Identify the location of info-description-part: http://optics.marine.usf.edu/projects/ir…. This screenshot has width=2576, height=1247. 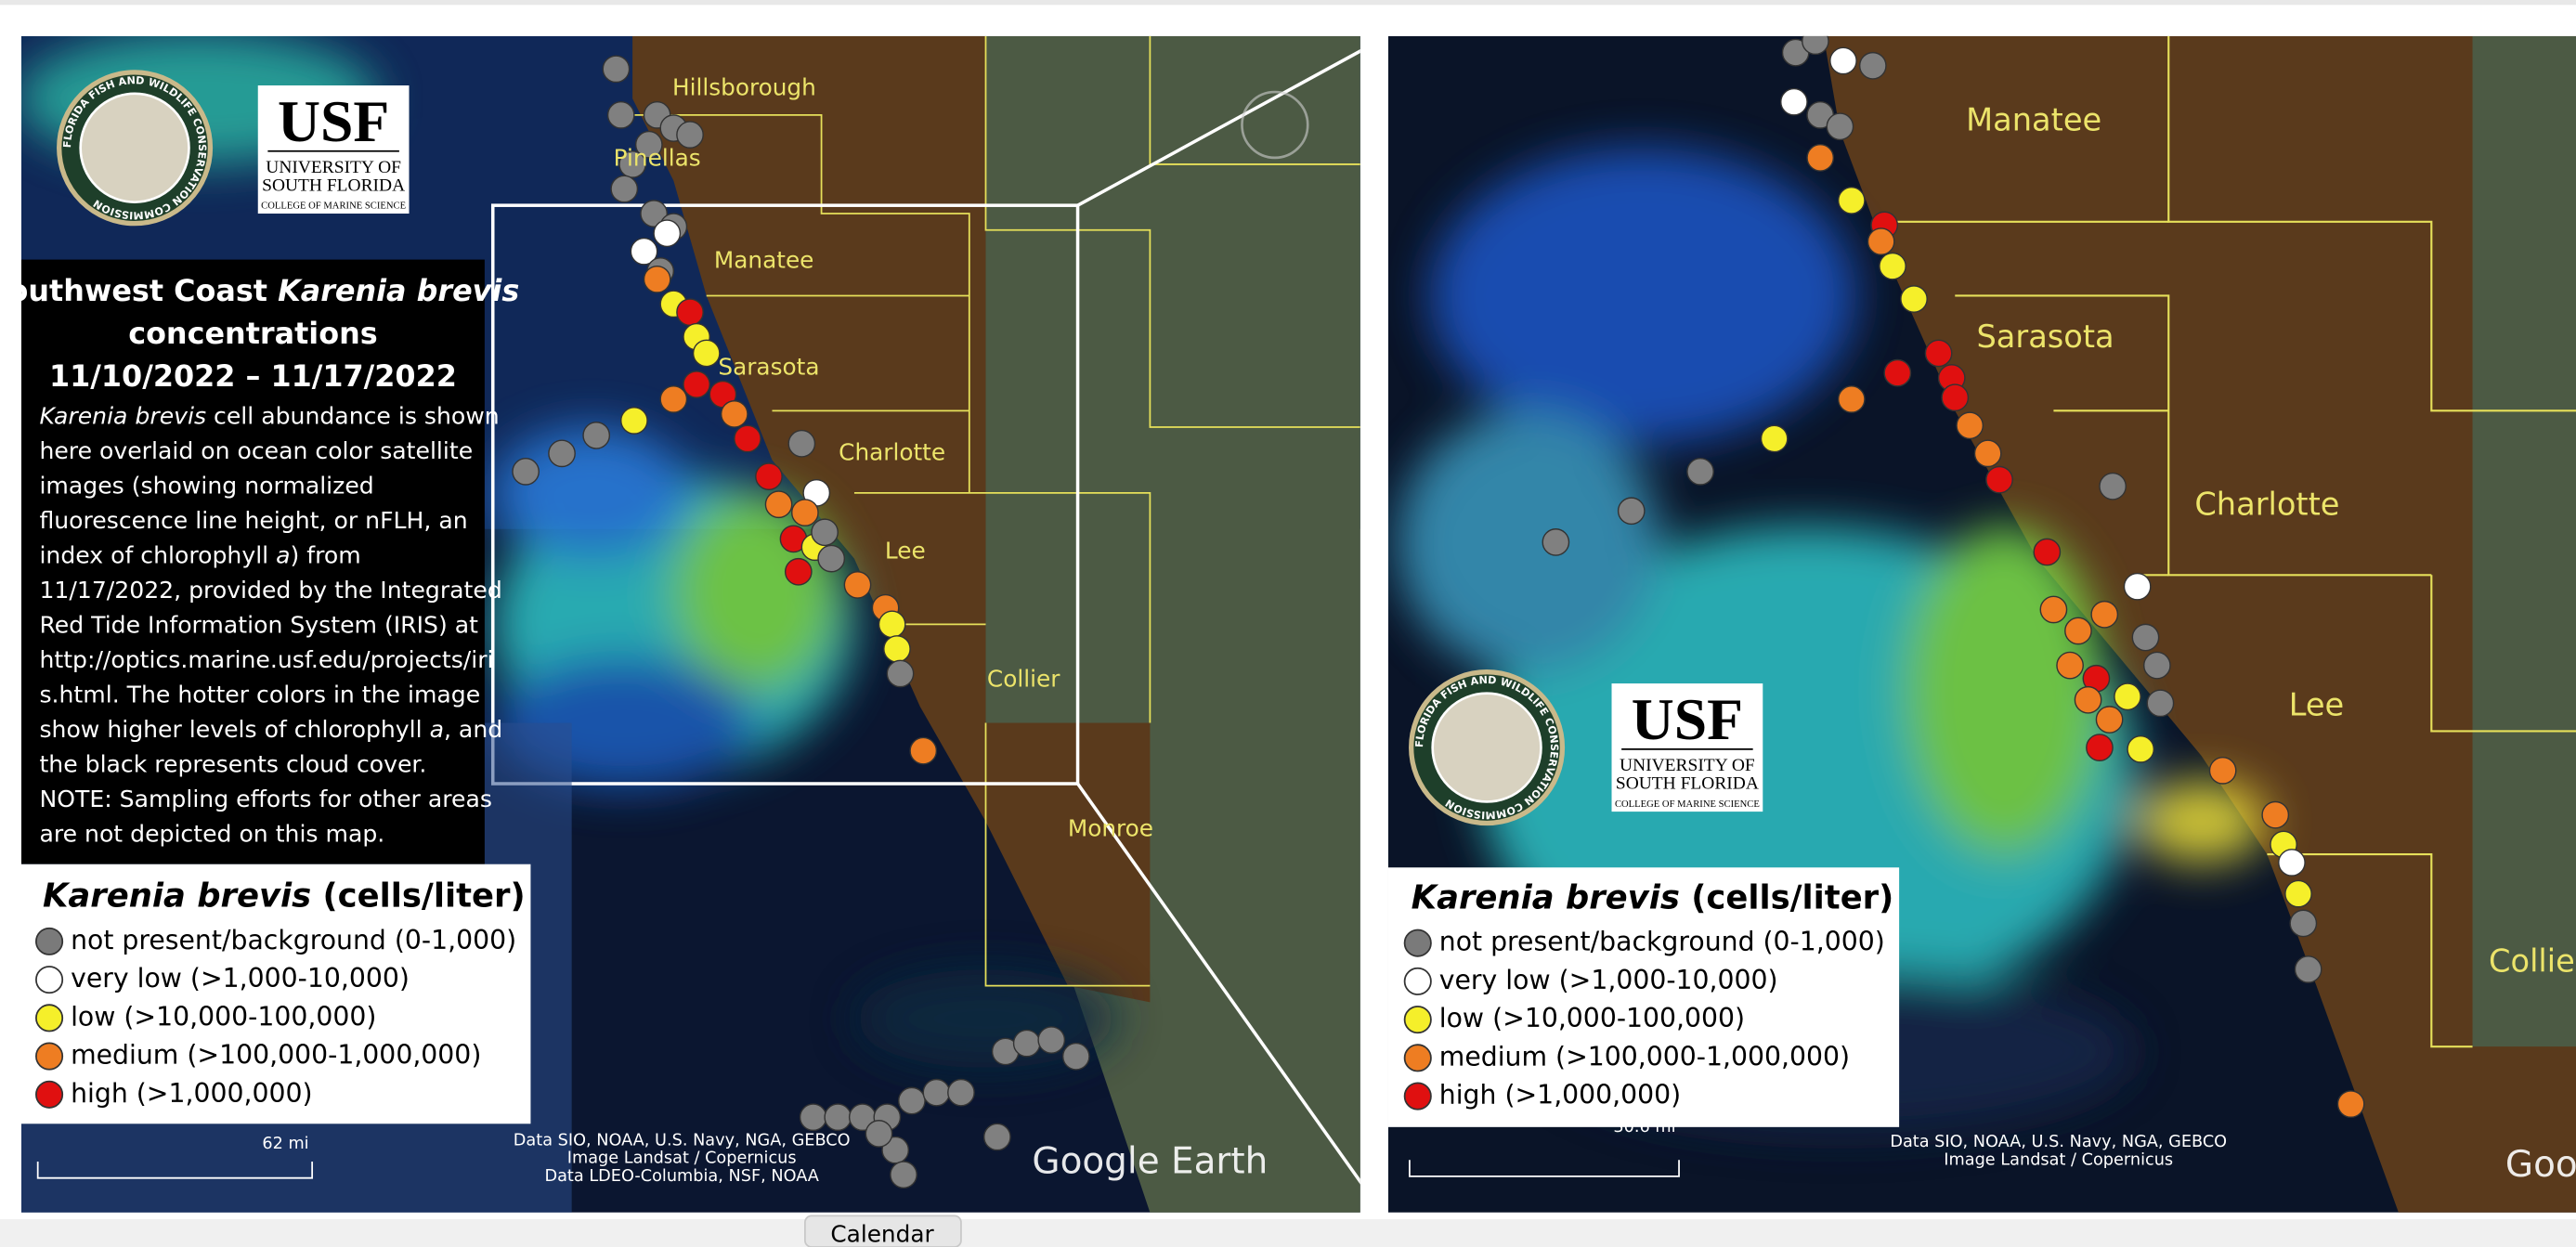
(266, 659).